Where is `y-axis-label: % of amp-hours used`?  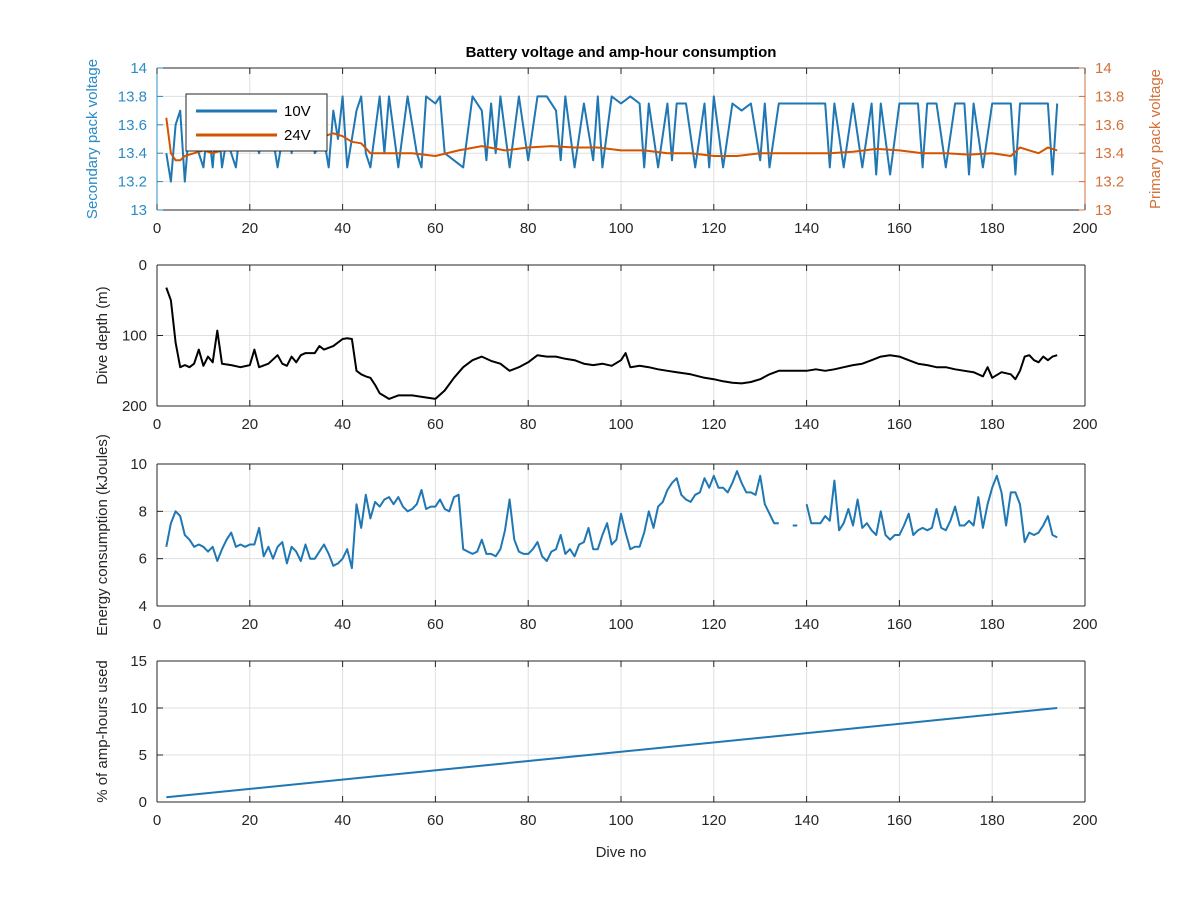 y-axis-label: % of amp-hours used is located at coordinates (102, 731).